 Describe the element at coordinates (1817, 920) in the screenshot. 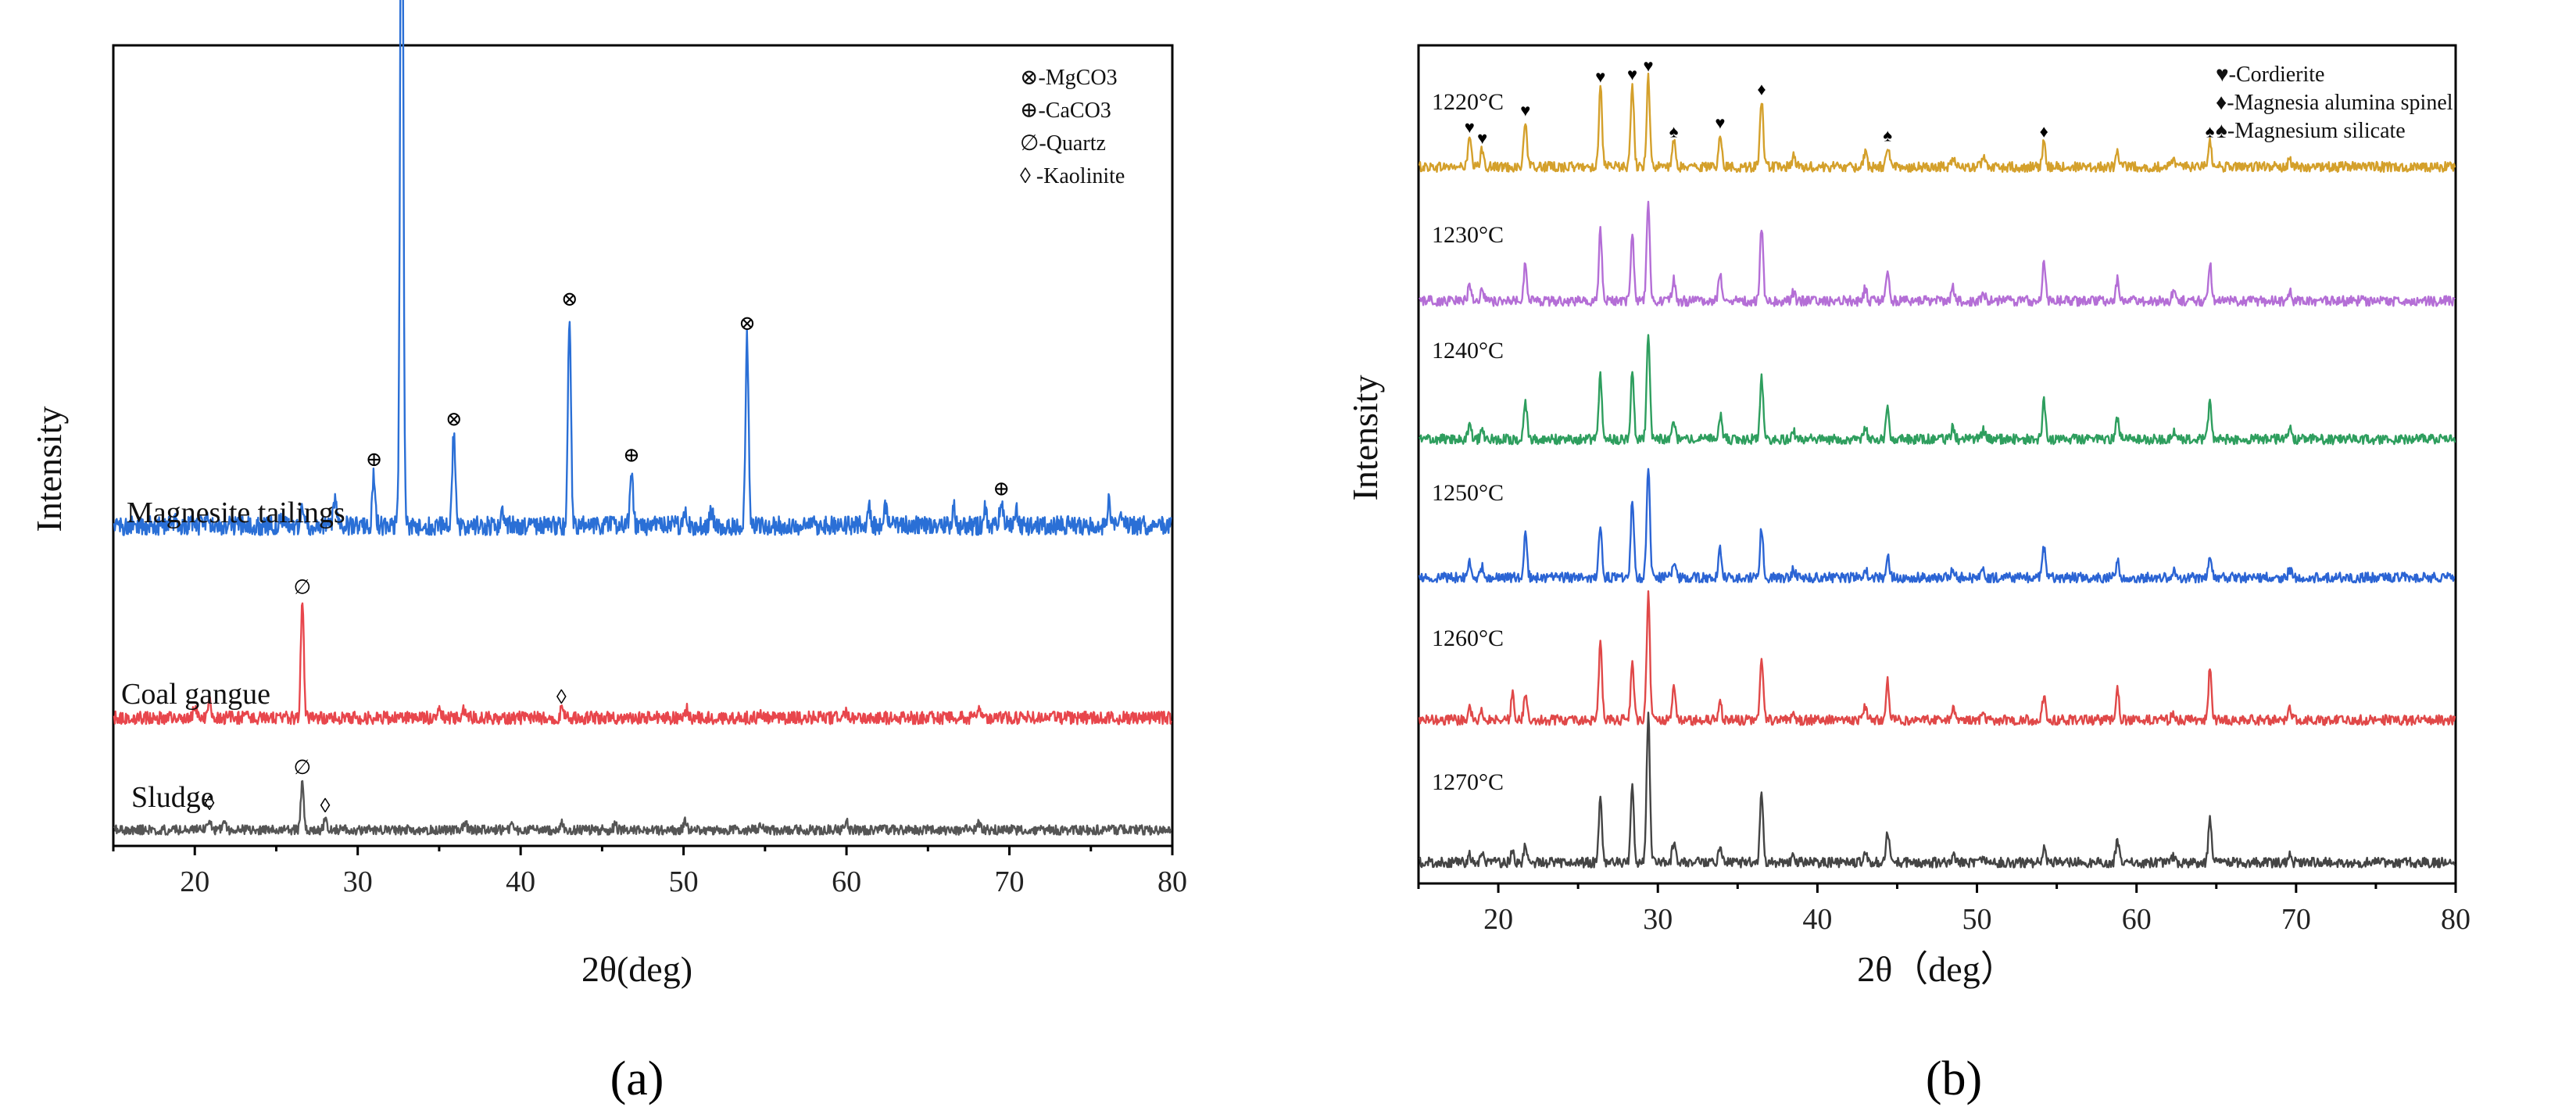

I see `panel-b-x-tick-label: 40` at that location.